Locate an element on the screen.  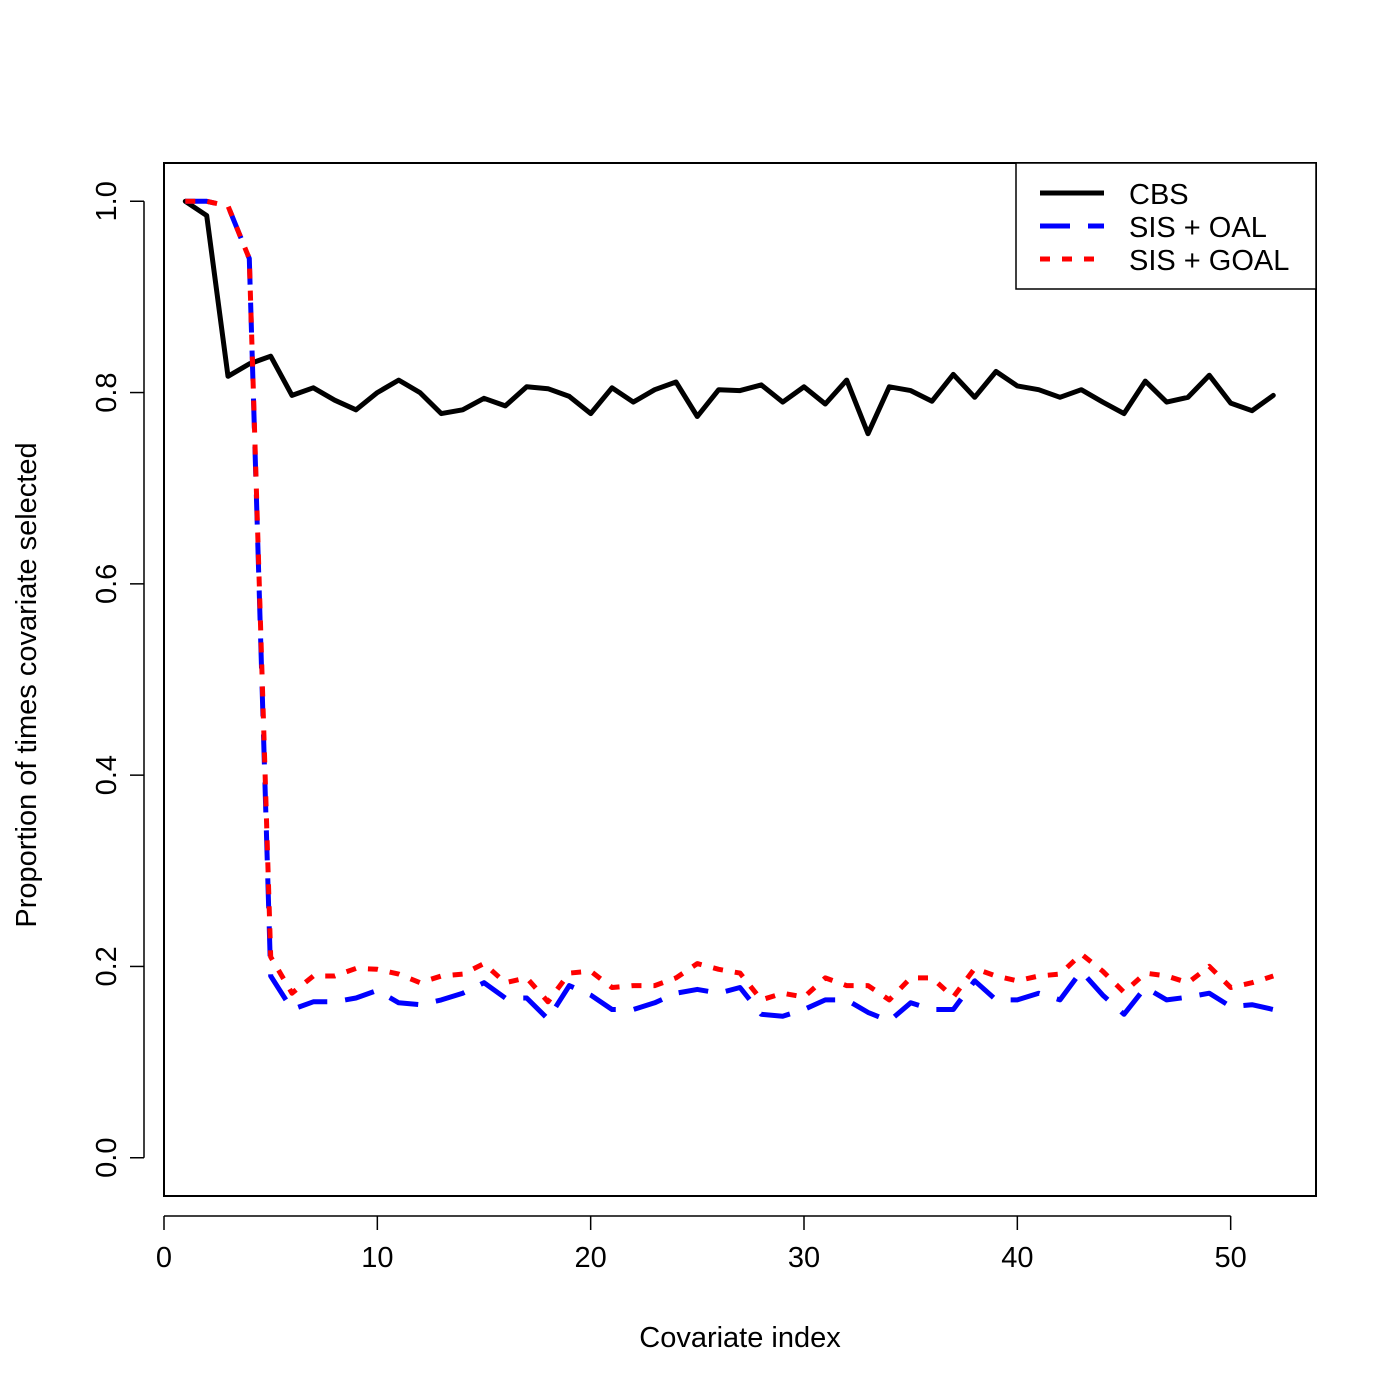
legend: CBS SIS + OAL SIS + GOAL is located at coordinates (1166, 226).